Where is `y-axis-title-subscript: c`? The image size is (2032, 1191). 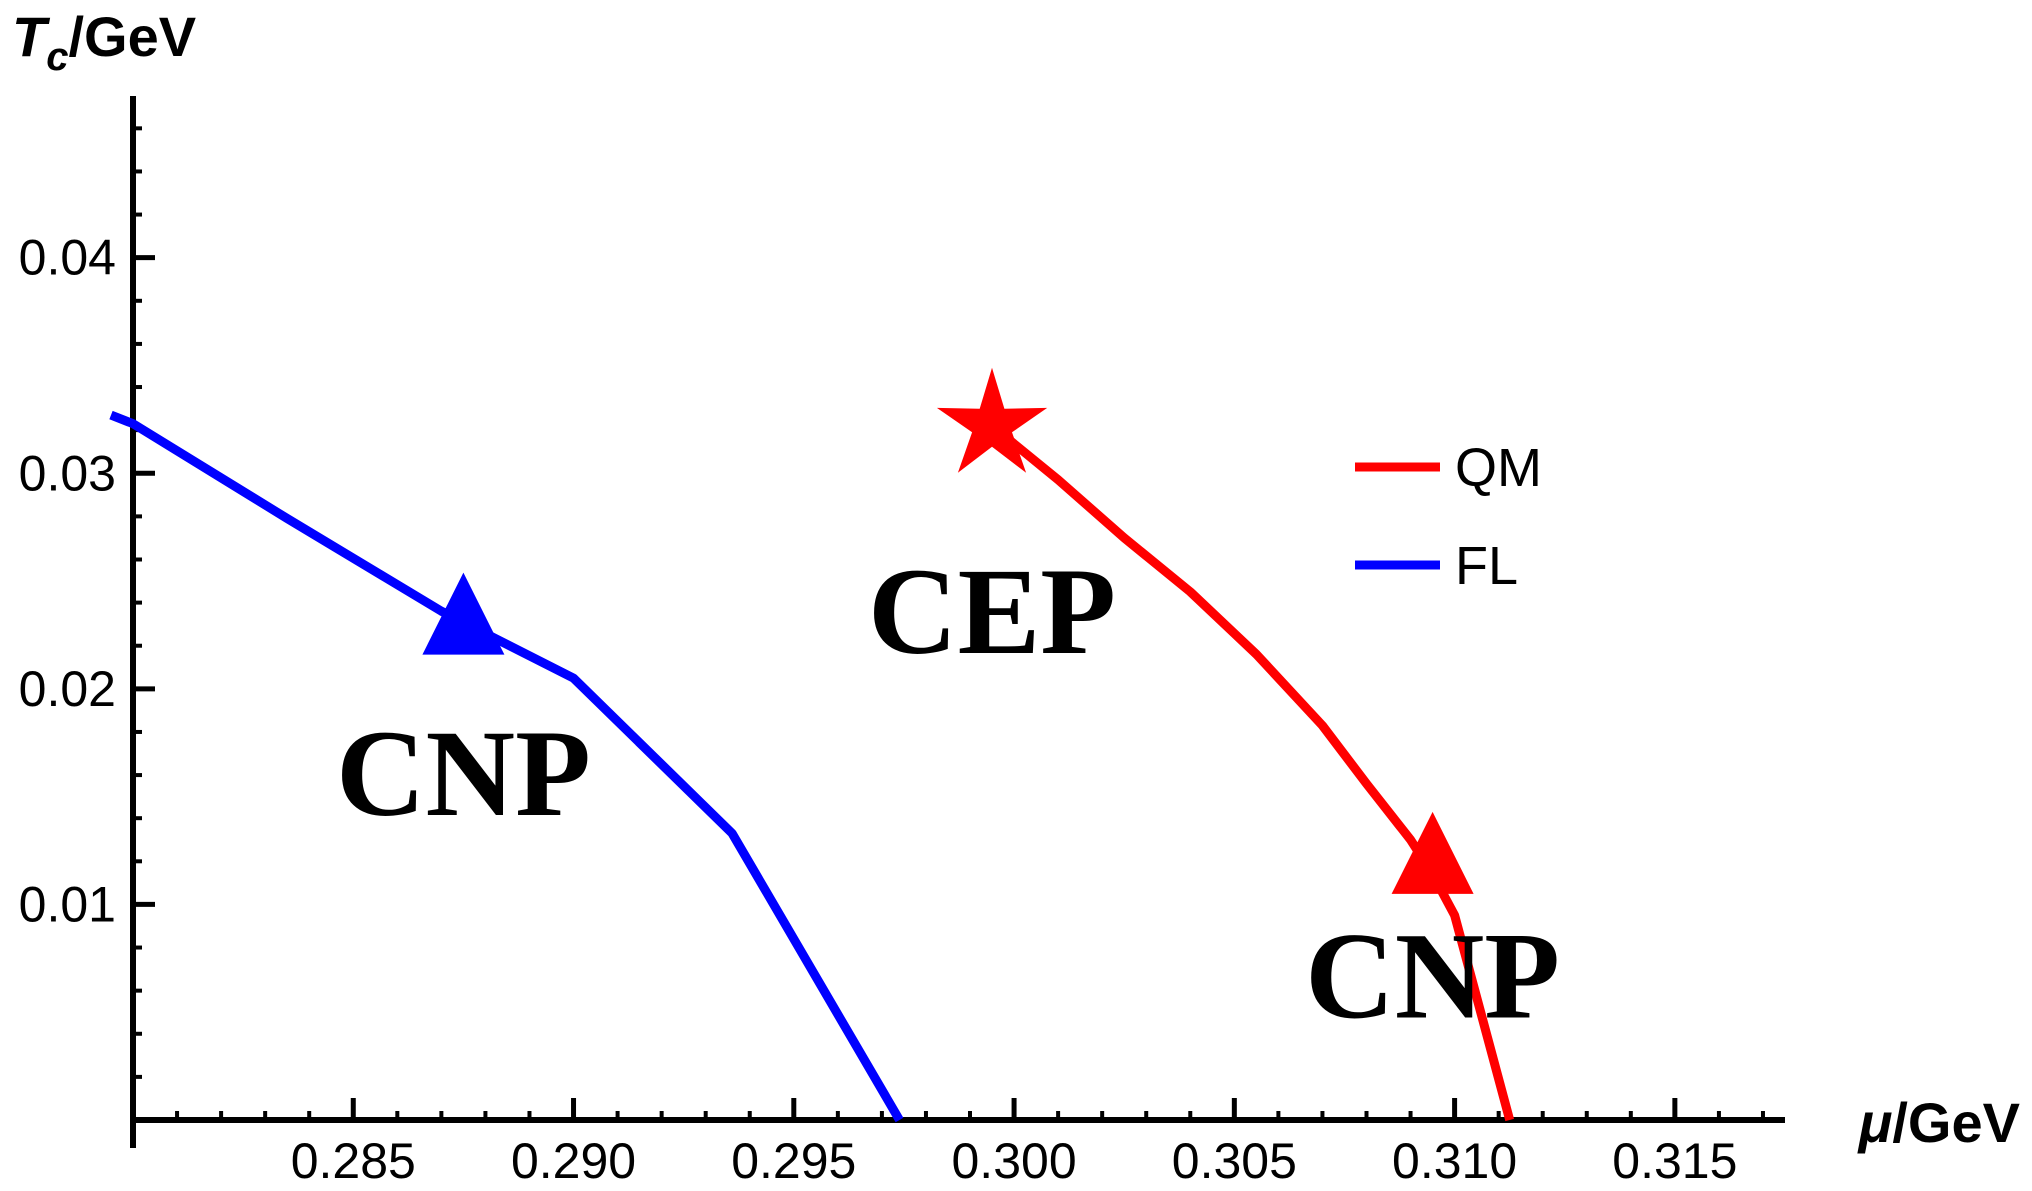
y-axis-title-subscript: c is located at coordinates (57, 57).